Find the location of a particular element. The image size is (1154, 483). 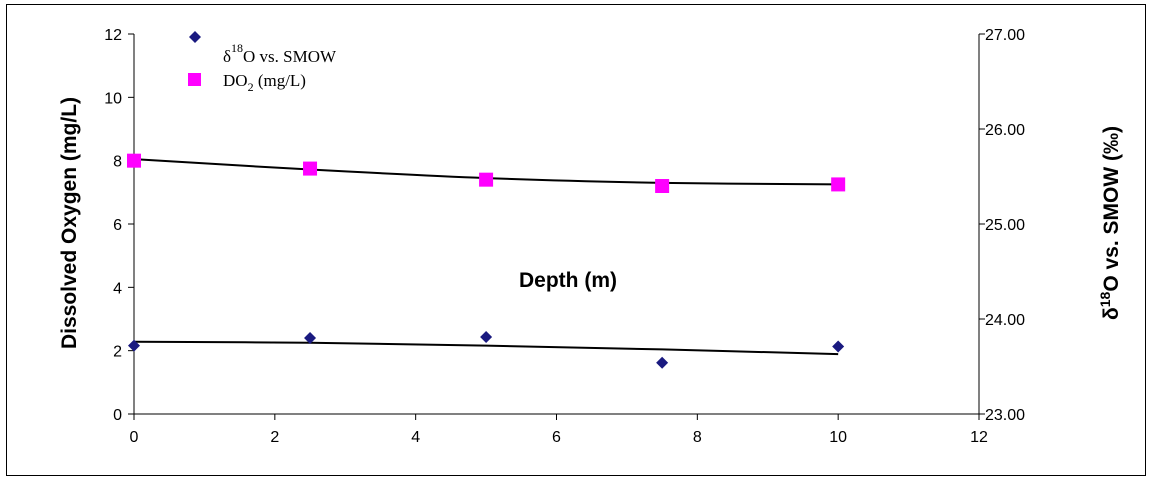

x-axis-title: Depth (m) is located at coordinates (568, 280).